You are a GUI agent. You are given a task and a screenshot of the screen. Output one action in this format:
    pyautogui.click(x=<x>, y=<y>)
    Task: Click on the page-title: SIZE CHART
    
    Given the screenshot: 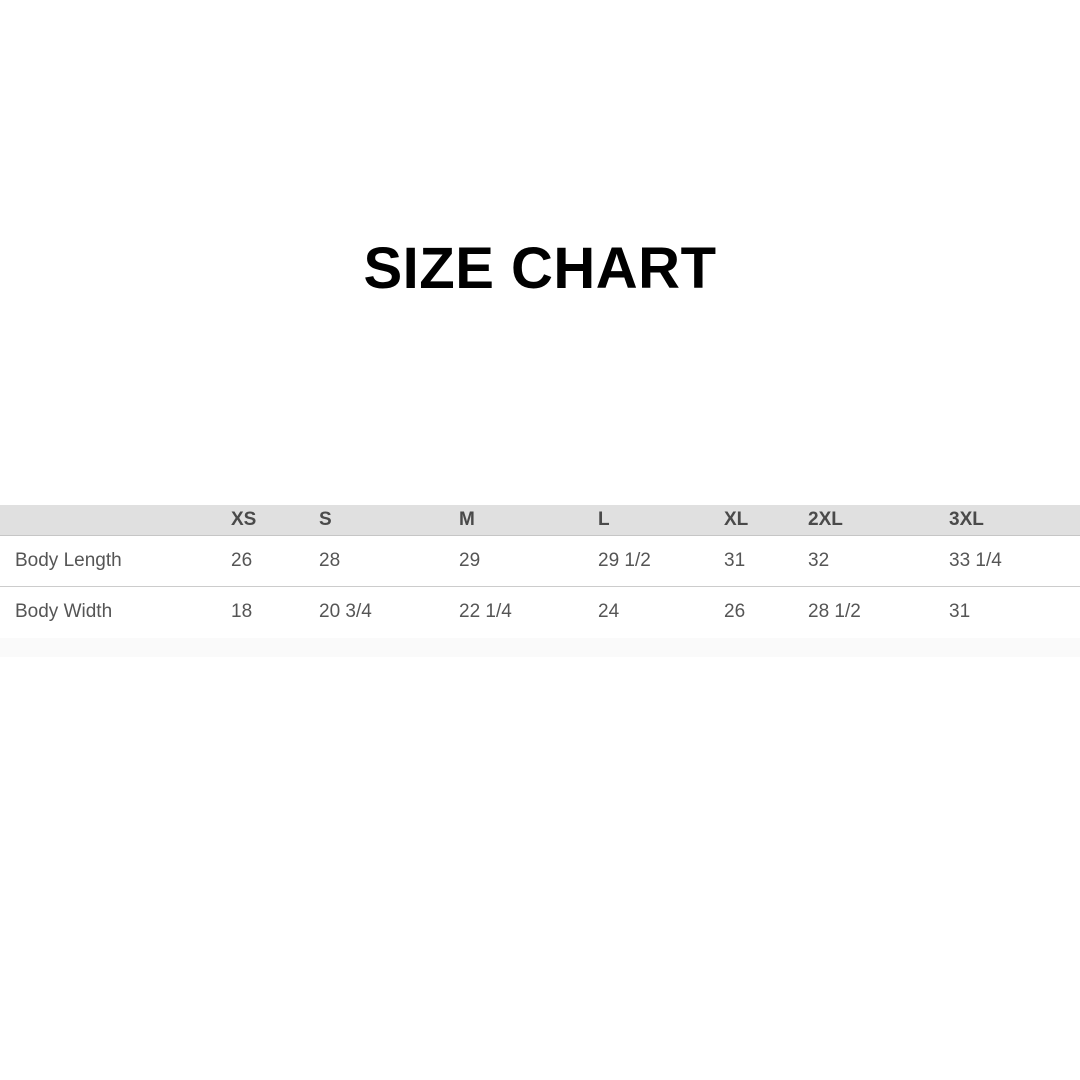 What is the action you would take?
    pyautogui.click(x=540, y=268)
    